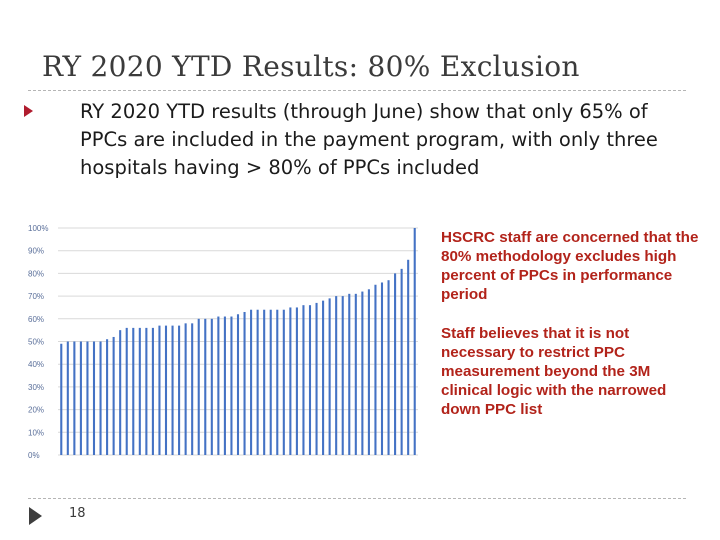 The height and width of the screenshot is (540, 720). What do you see at coordinates (35, 516) in the screenshot?
I see `footer-arrow-icon` at bounding box center [35, 516].